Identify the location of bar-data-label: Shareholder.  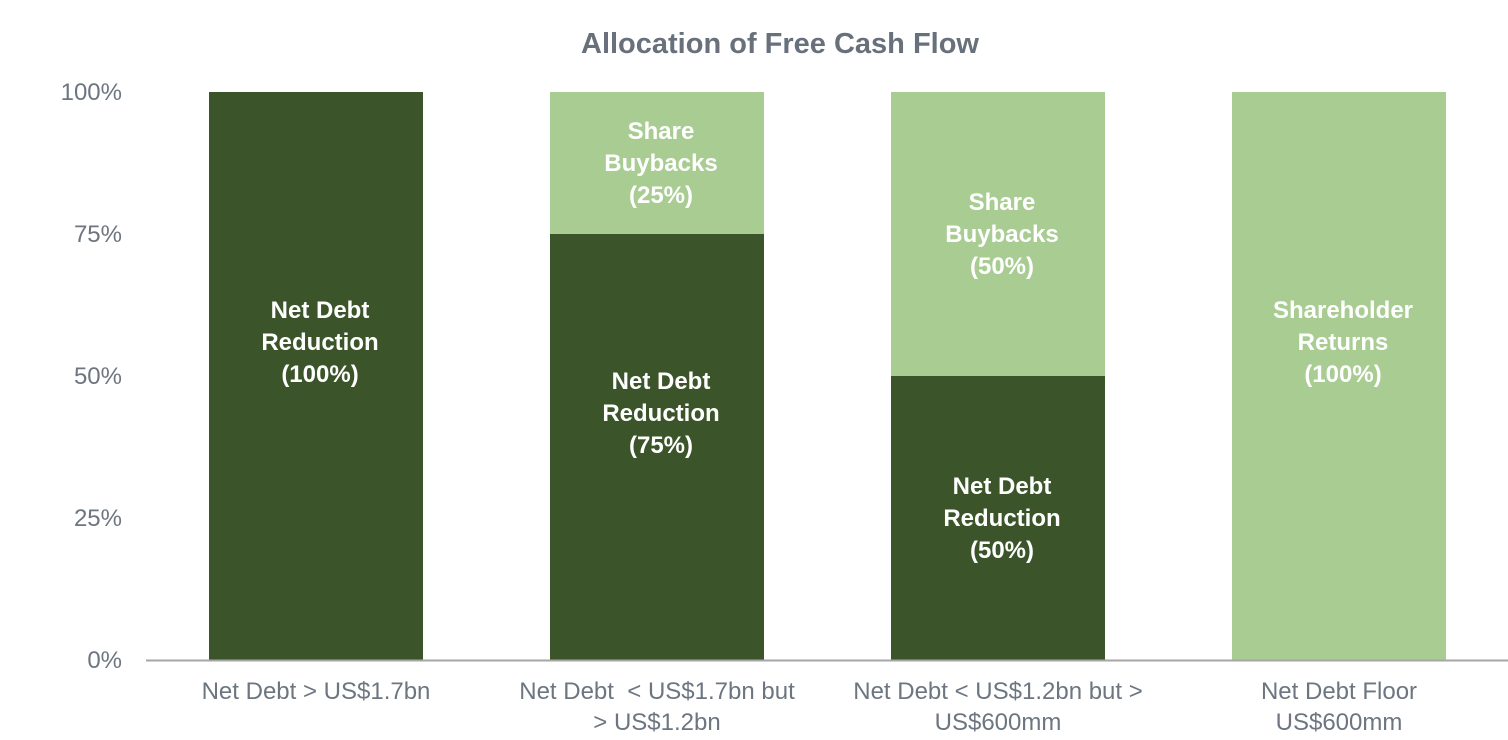
(1343, 310).